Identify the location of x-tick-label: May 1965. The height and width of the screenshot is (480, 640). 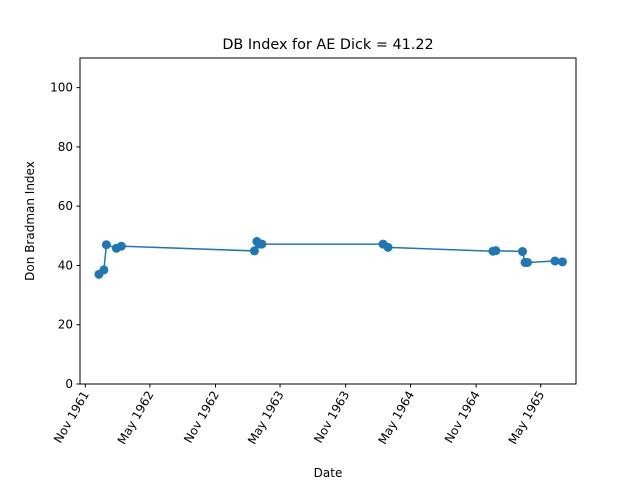
(527, 418).